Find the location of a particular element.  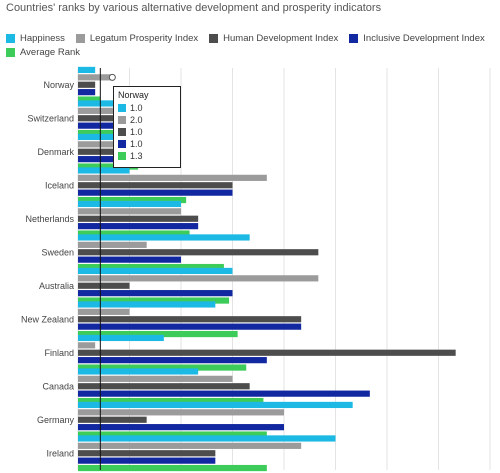

bar-australia-happiness is located at coordinates (155, 271).